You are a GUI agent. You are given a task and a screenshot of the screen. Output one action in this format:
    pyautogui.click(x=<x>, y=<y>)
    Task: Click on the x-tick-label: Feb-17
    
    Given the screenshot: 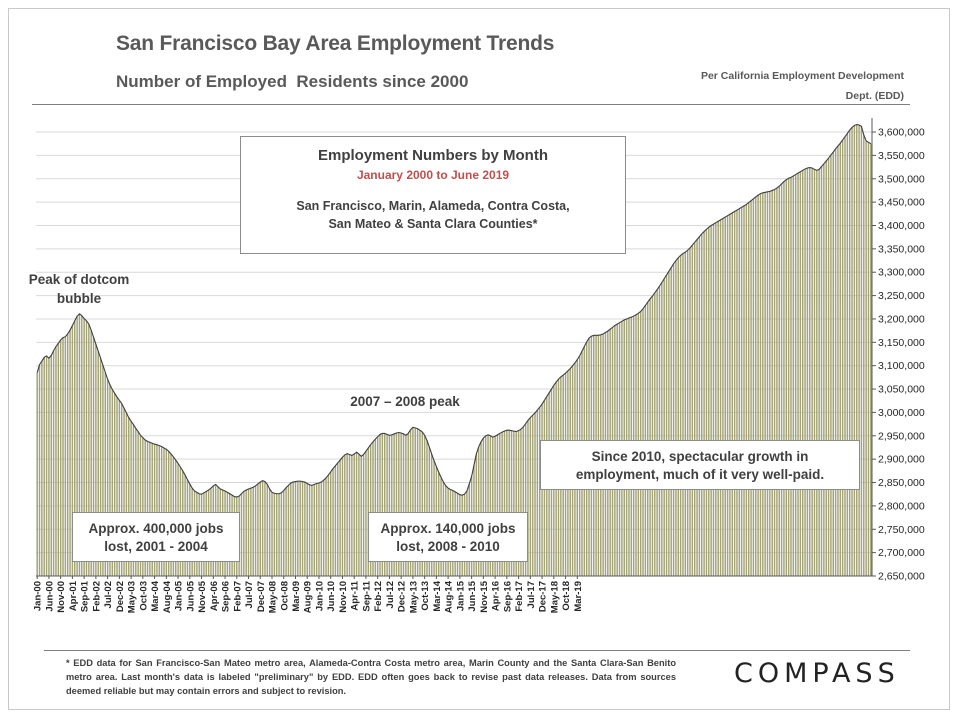 What is the action you would take?
    pyautogui.click(x=519, y=596)
    